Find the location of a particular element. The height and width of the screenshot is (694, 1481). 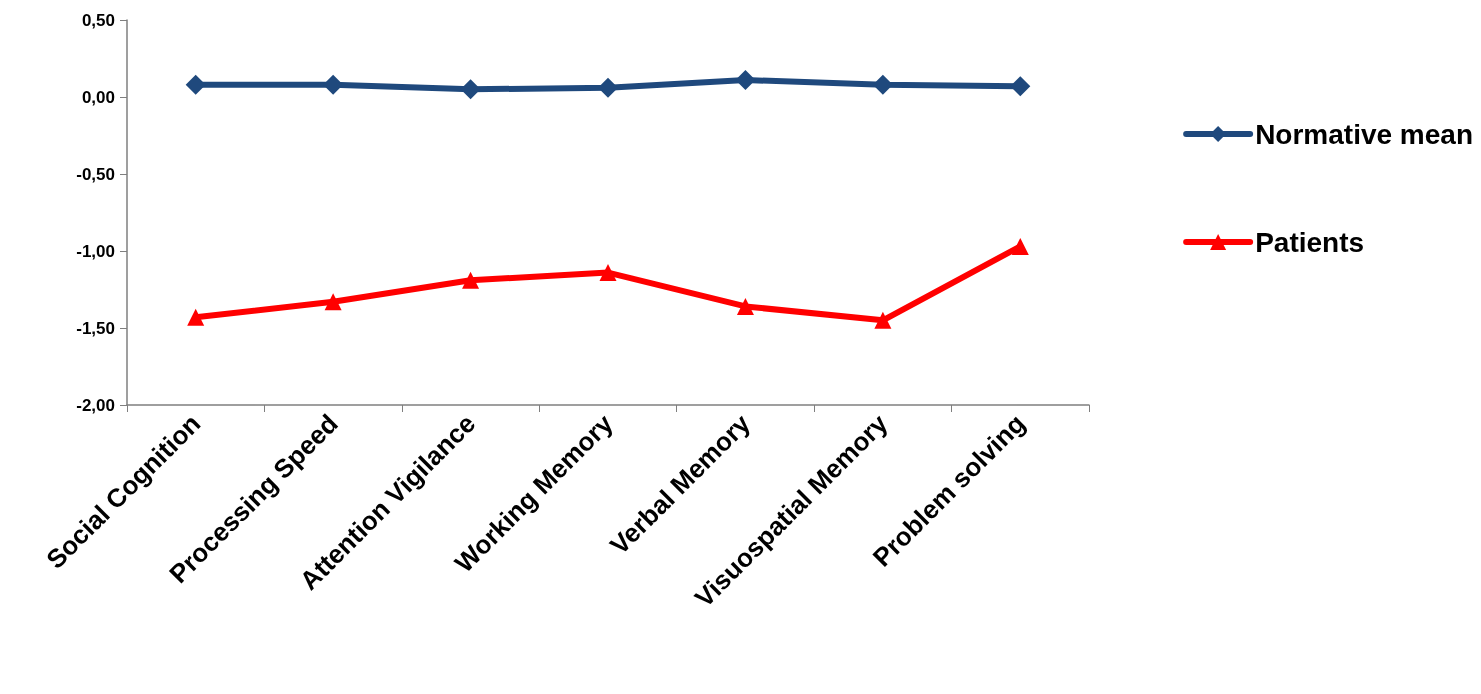

y-tick-label: -1,00 is located at coordinates (95, 251).